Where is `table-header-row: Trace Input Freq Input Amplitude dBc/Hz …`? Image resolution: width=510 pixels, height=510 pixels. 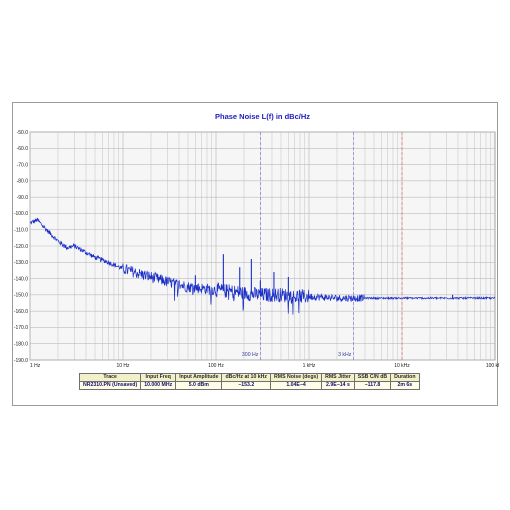
table-header-row: Trace Input Freq Input Amplitude dBc/Hz … is located at coordinates (249, 377).